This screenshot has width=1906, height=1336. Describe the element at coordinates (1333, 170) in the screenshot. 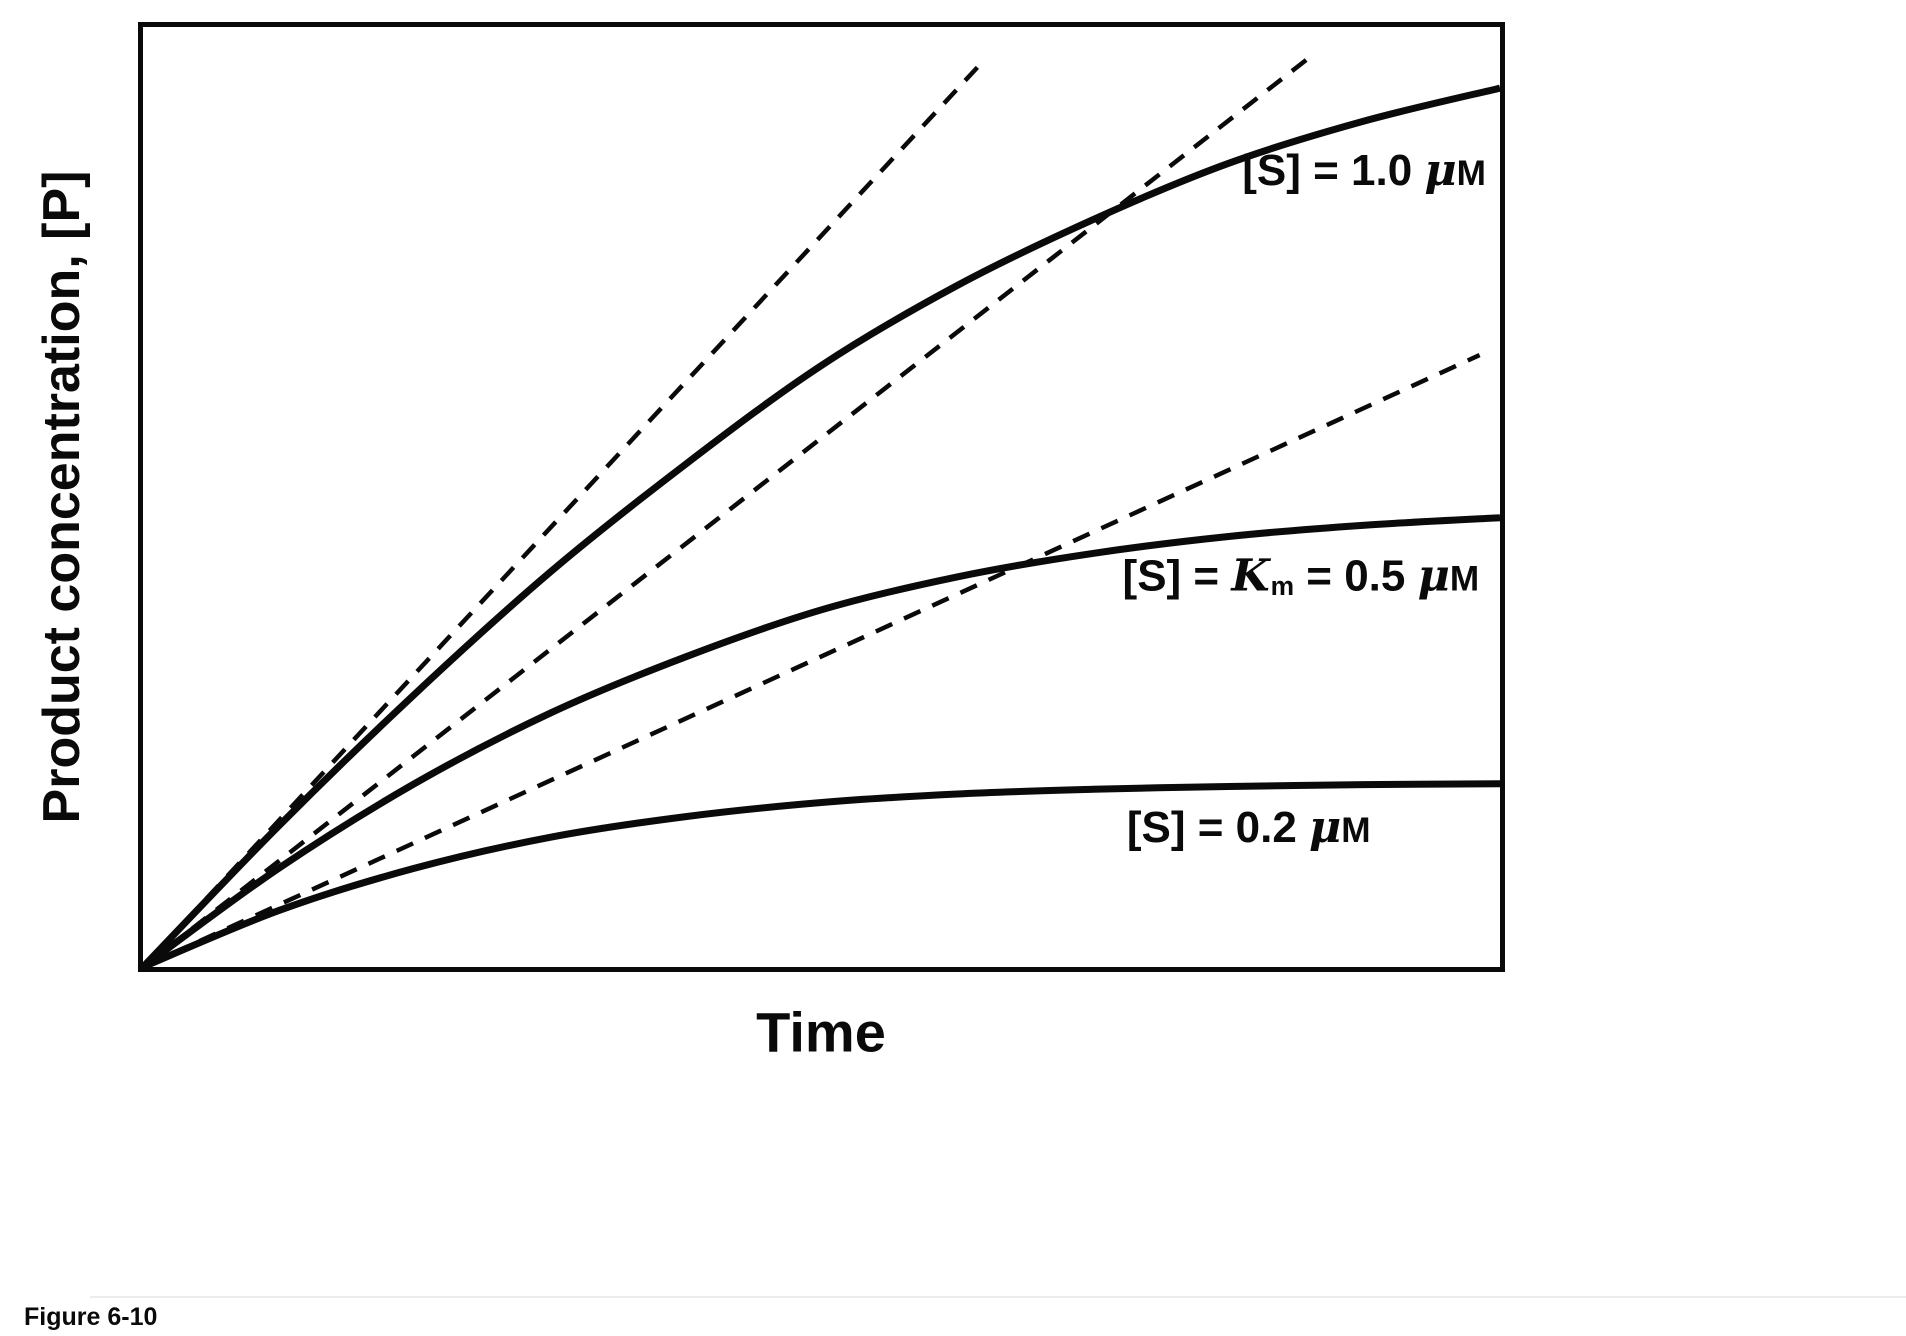

I see `label-text: [S] = 1.0` at that location.